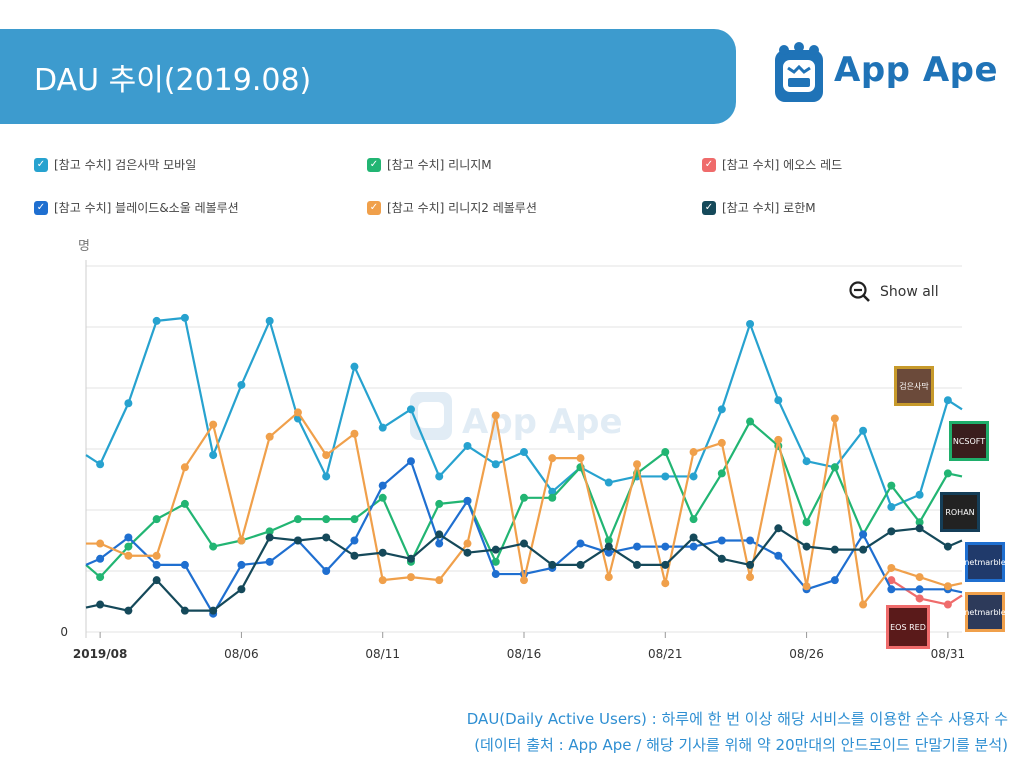 This screenshot has height=767, width=1024. What do you see at coordinates (429, 164) in the screenshot?
I see `legend-item-lineage-m: ✓ [참고 수치] 리니지M` at bounding box center [429, 164].